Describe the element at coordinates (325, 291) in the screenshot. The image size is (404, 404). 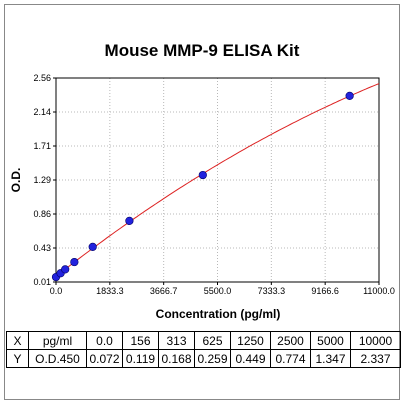
I see `x-tick-label: 9166.6` at that location.